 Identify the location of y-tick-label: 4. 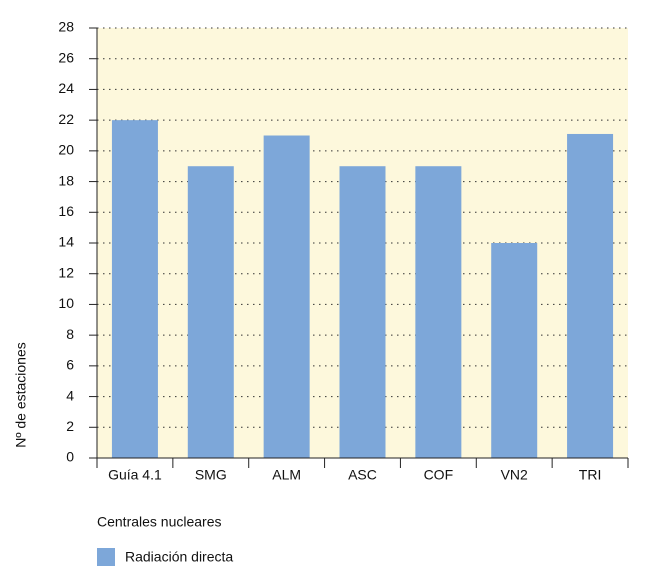
(70, 395).